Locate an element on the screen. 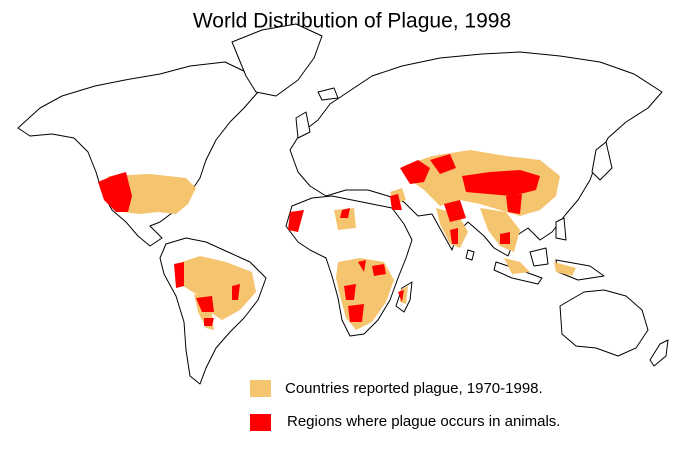  north-america is located at coordinates (138, 154).